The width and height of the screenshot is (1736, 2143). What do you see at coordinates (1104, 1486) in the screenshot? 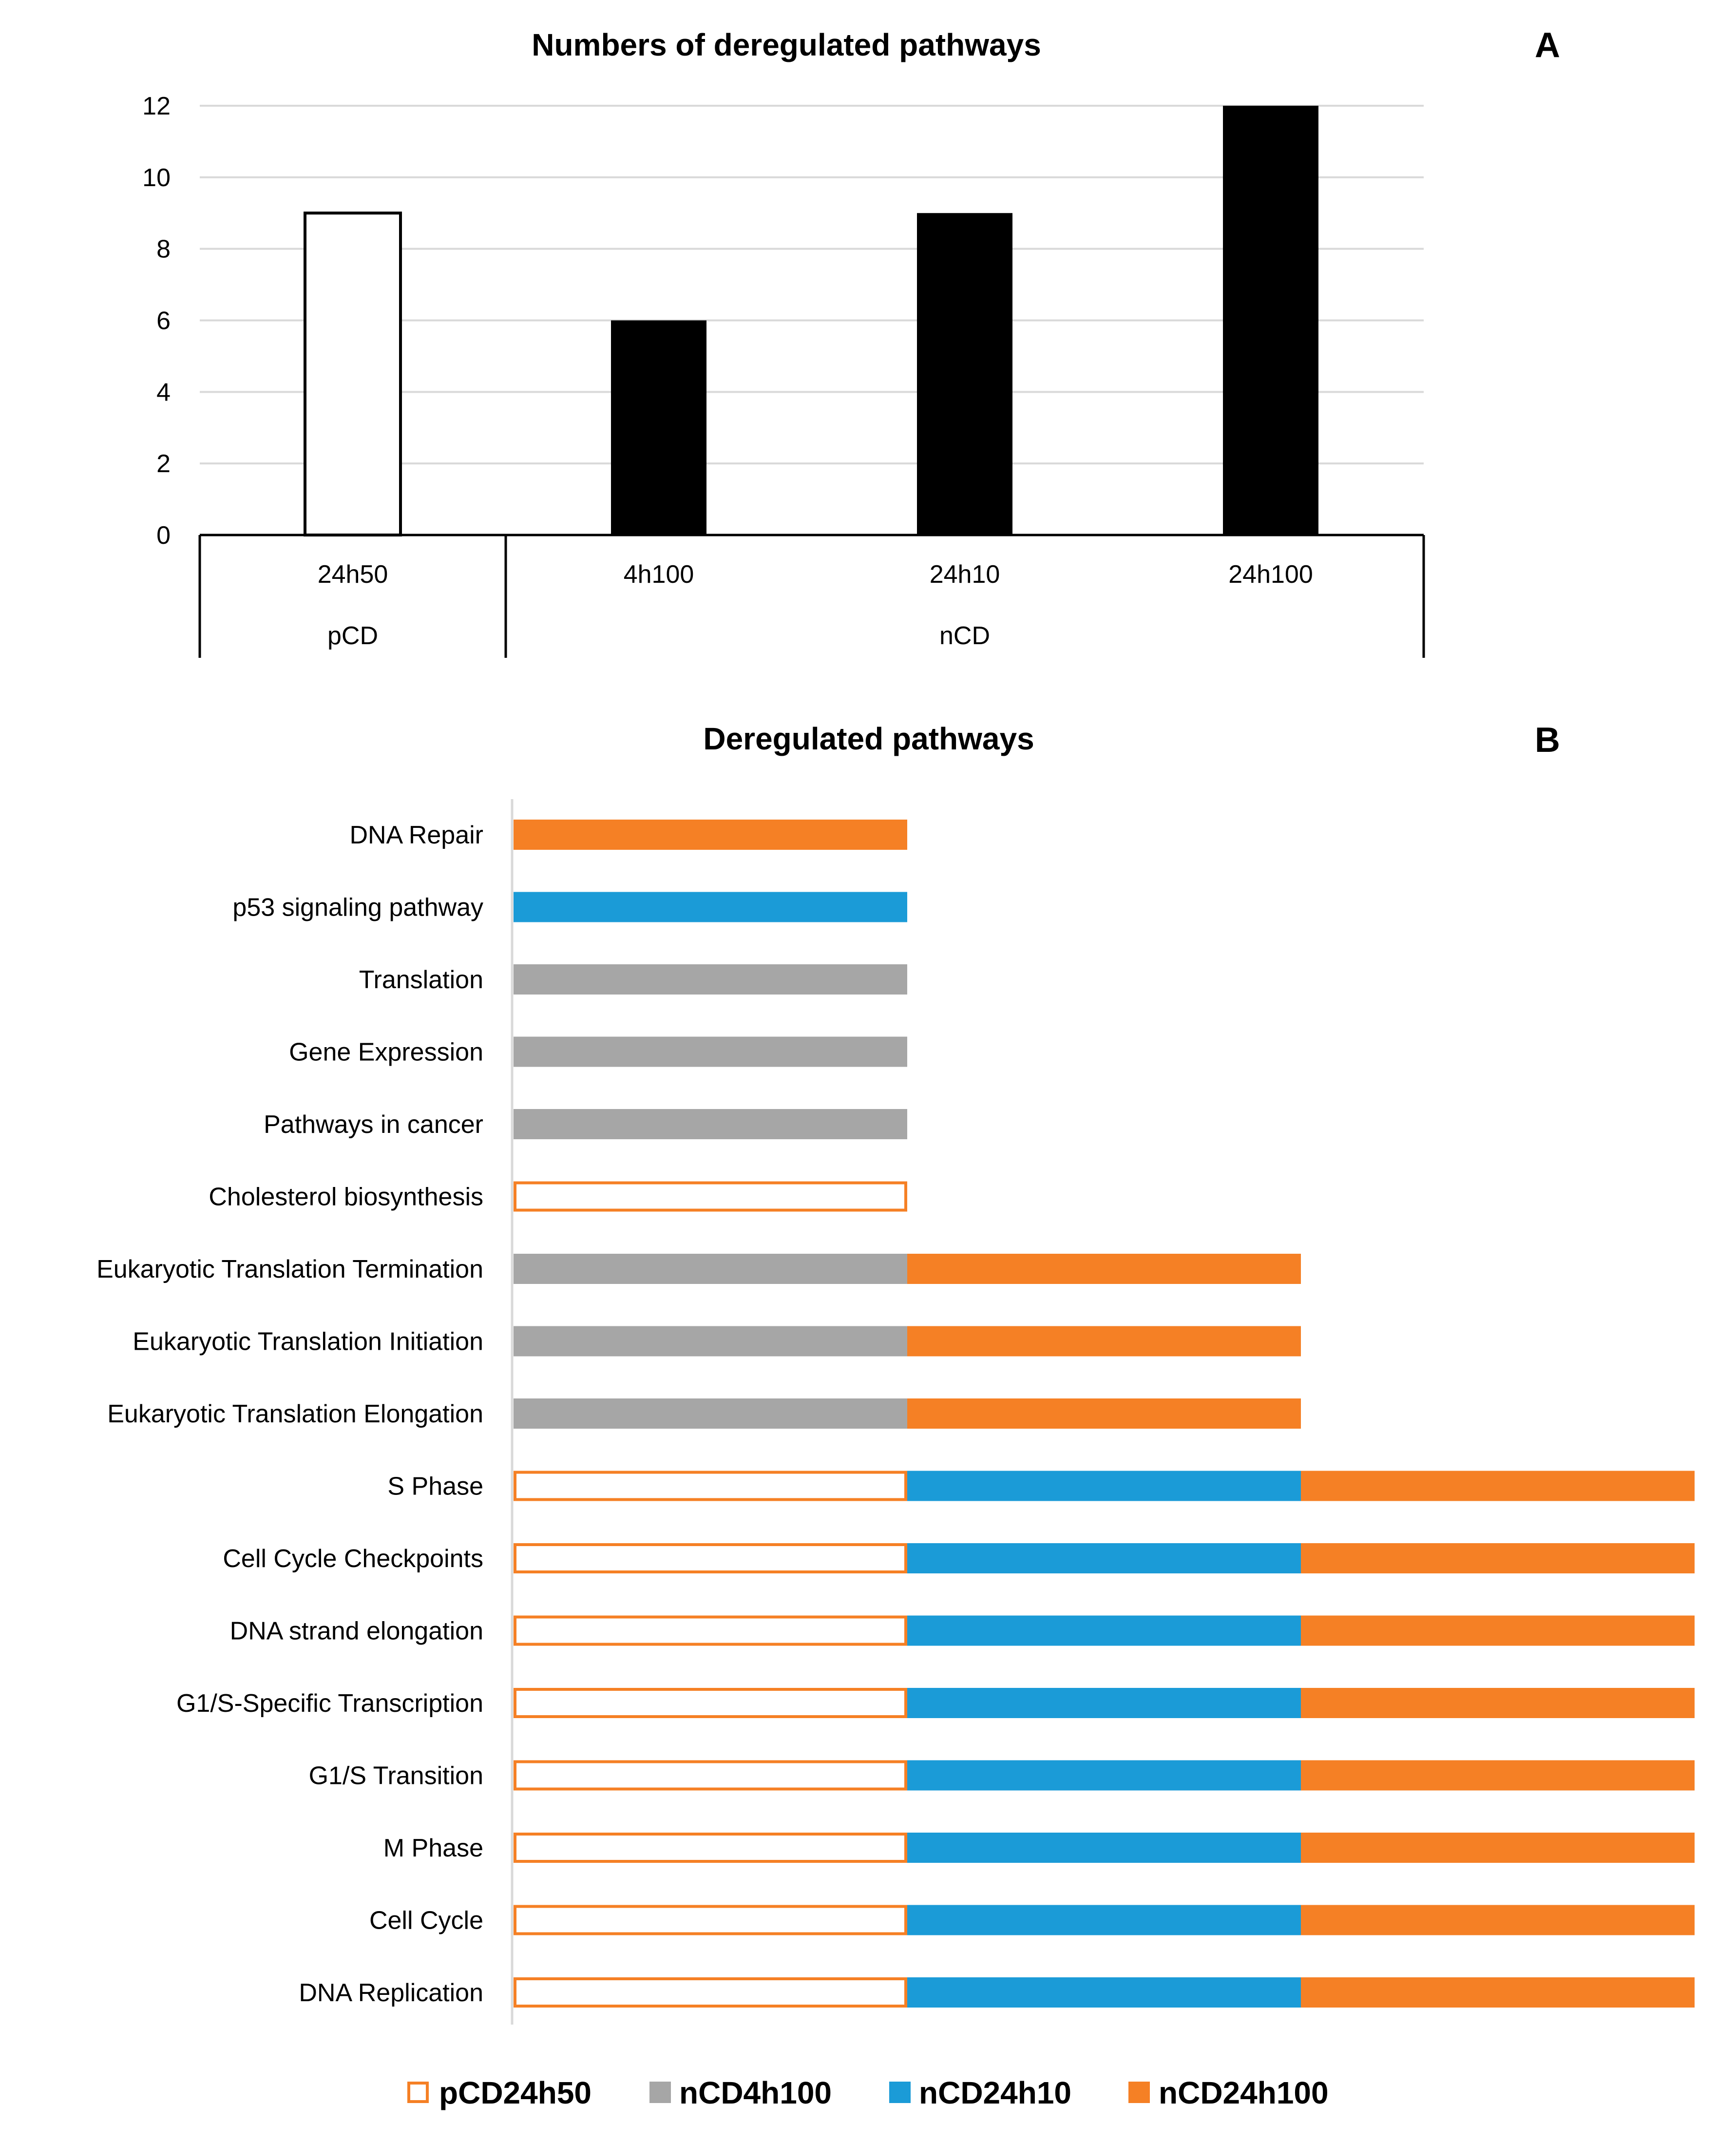
I see `bar-segment-ncd24h10-s-phase` at bounding box center [1104, 1486].